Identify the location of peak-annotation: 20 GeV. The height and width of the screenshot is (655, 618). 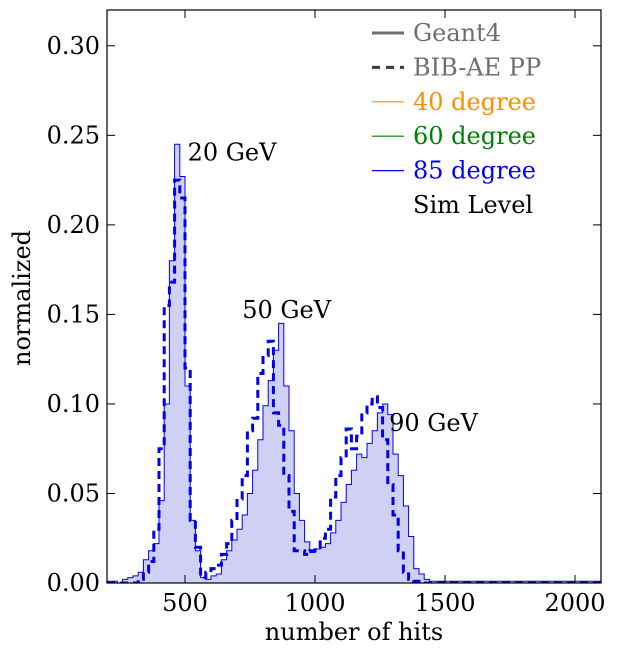
(233, 152).